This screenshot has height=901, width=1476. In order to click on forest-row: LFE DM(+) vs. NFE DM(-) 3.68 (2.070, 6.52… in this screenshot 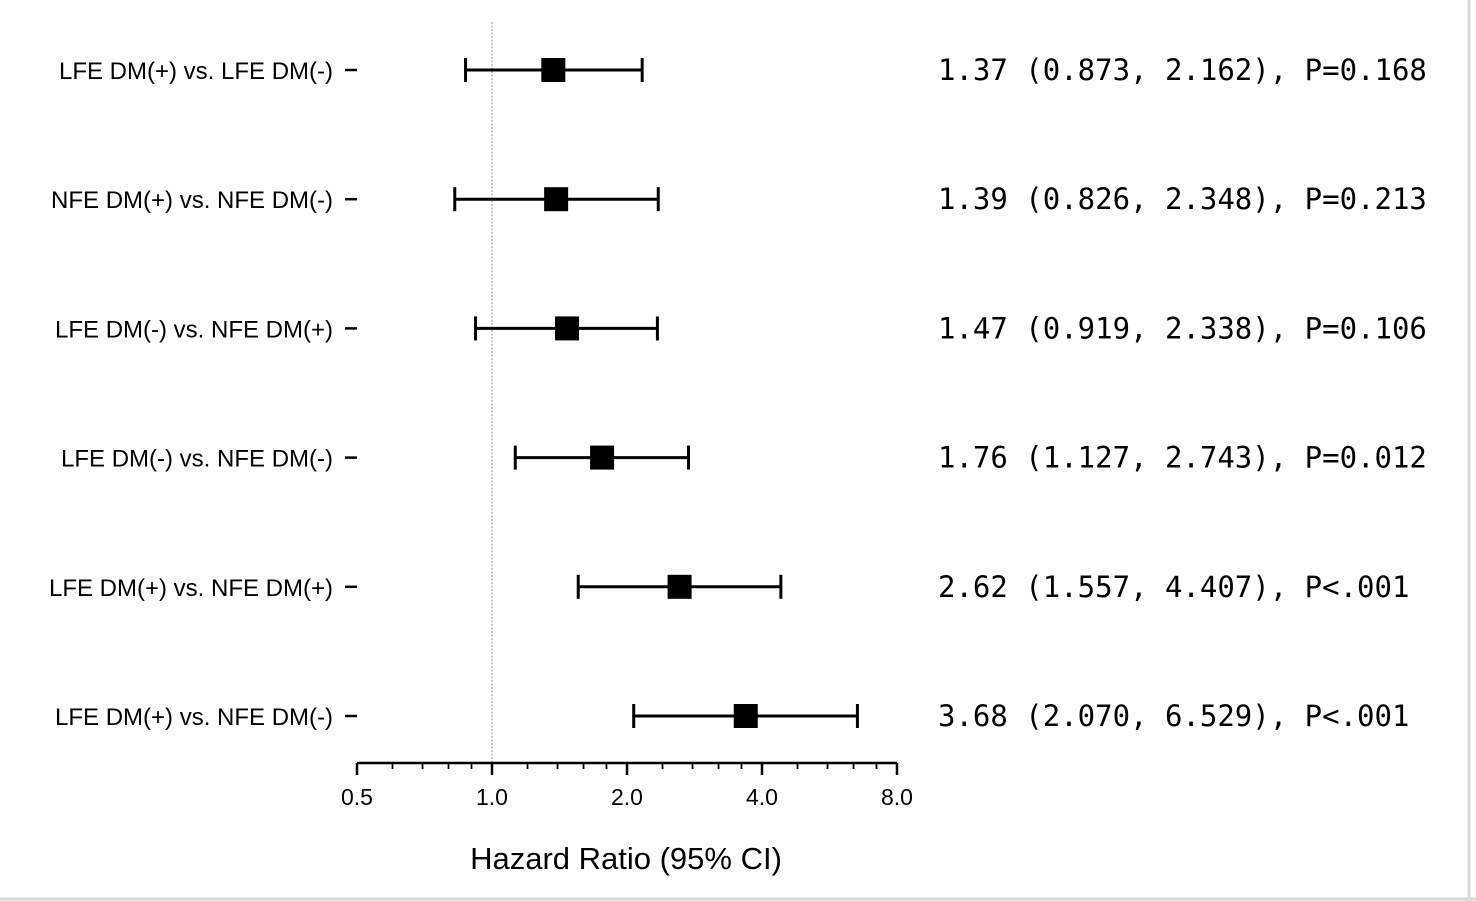, I will do `click(732, 716)`.